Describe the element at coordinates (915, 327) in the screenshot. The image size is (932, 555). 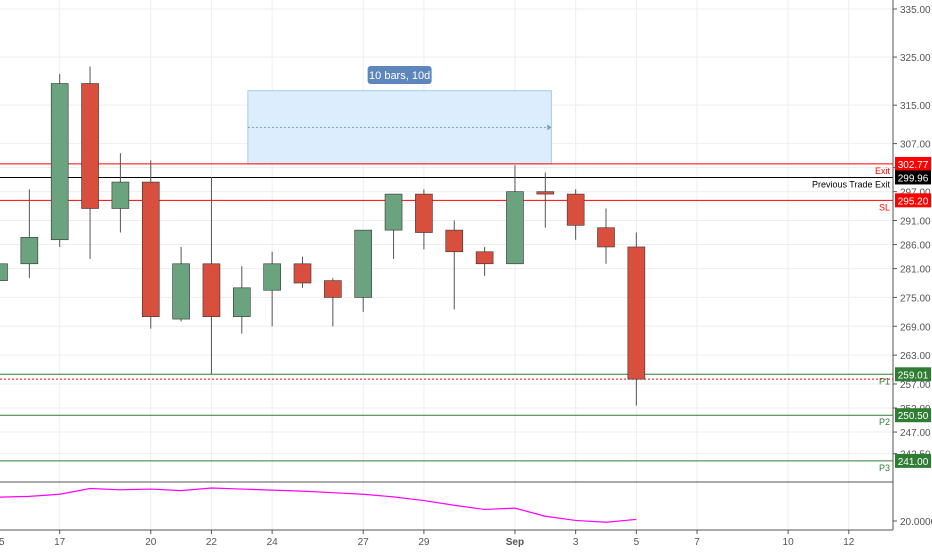
I see `price-tick-label: 269.00` at that location.